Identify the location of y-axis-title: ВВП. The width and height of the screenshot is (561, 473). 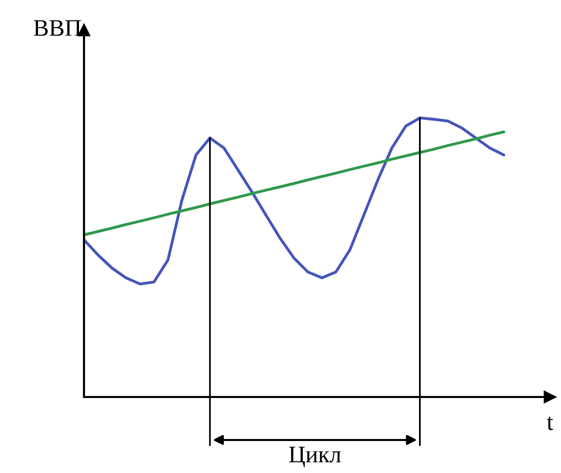
(57, 28).